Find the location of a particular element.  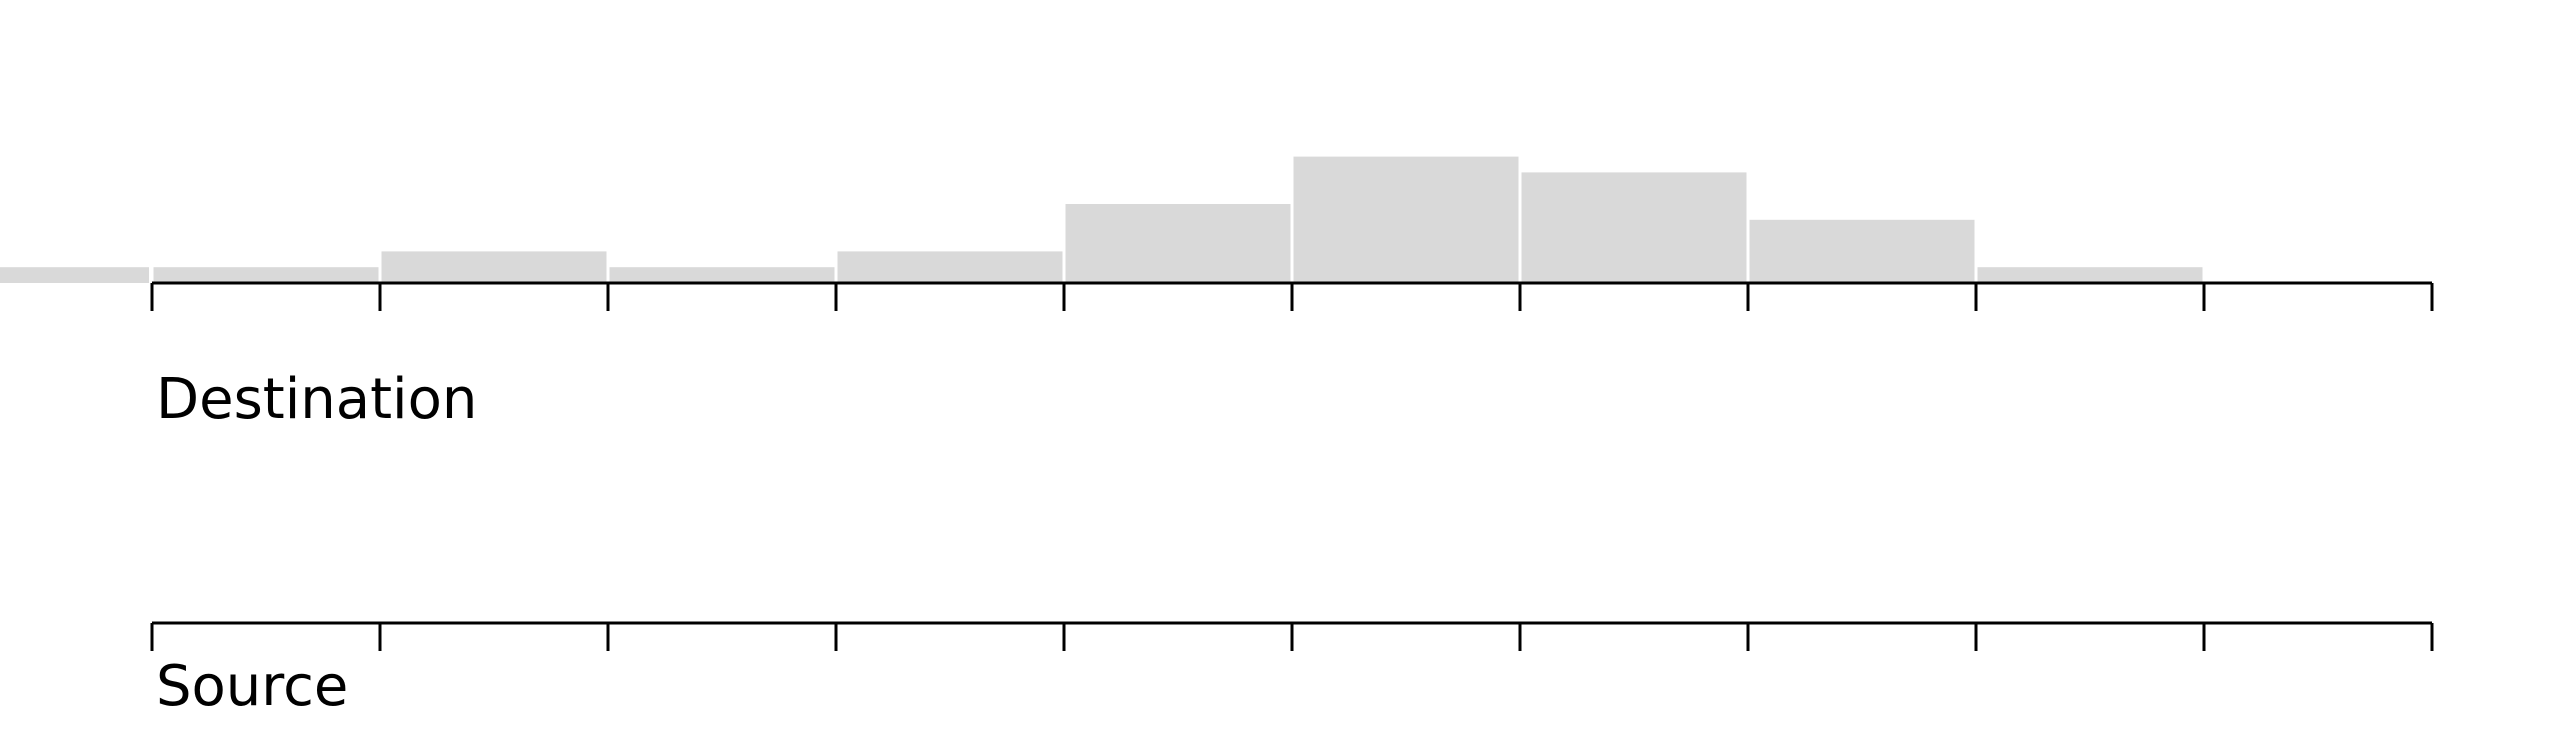

destination-axis is located at coordinates (1292, 296).